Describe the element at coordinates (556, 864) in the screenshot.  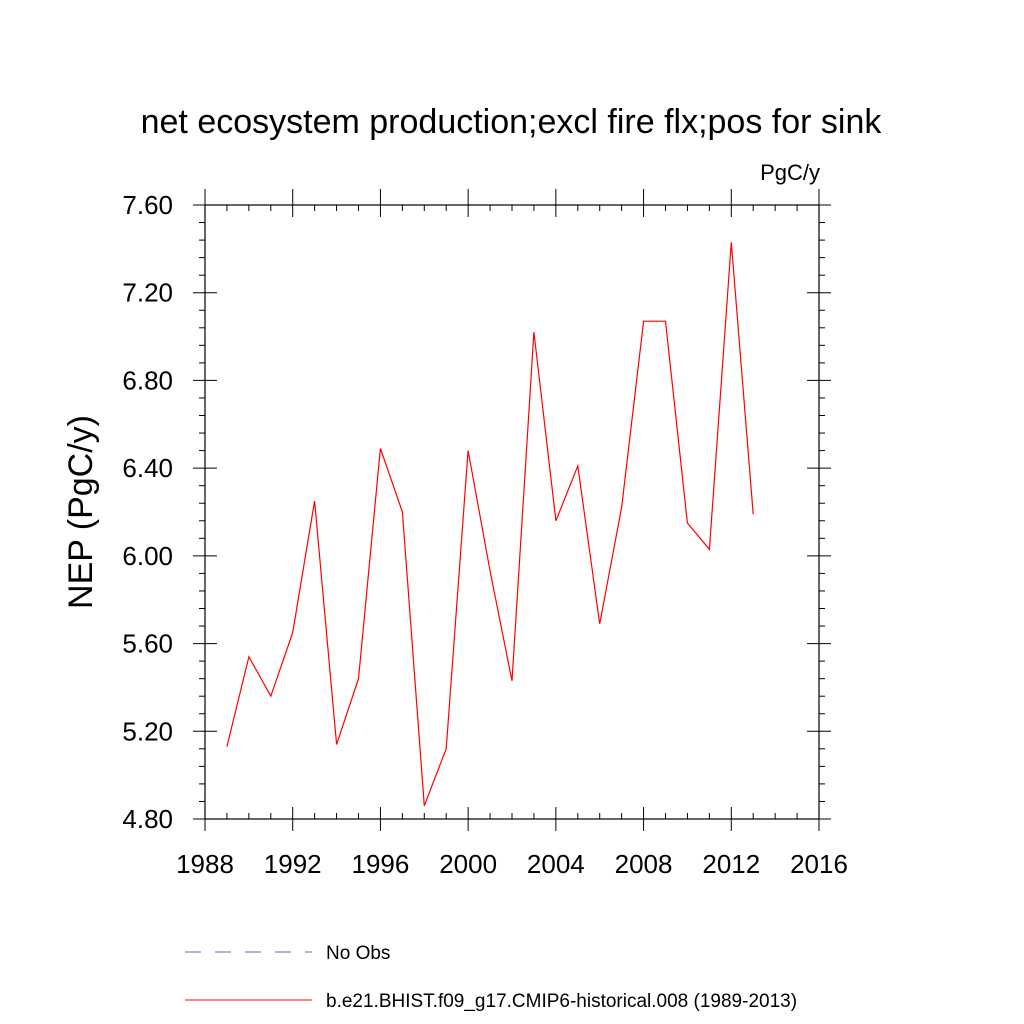
I see `x-tick-label: 2004` at that location.